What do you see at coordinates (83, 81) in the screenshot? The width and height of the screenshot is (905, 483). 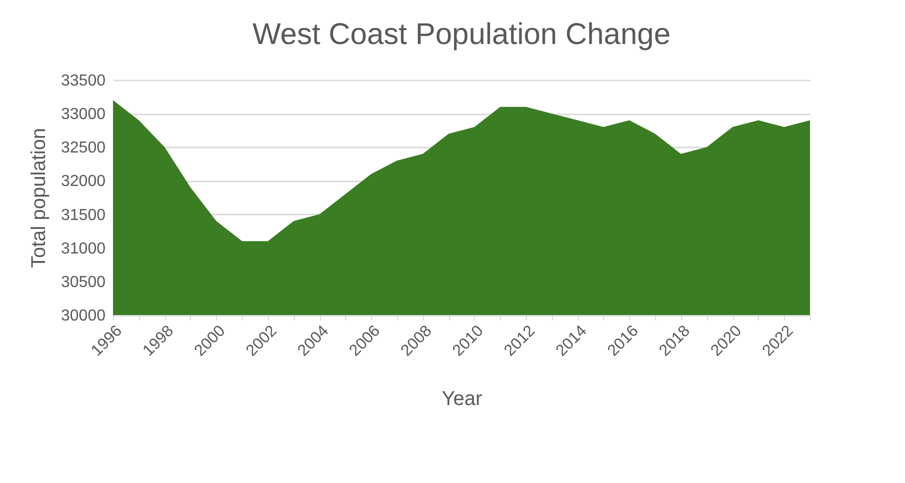 I see `y-tick-label: 33500` at bounding box center [83, 81].